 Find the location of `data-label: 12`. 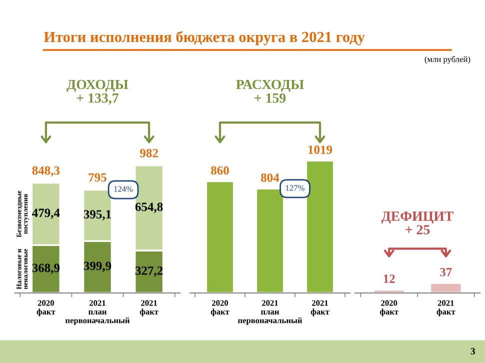

data-label: 12 is located at coordinates (389, 278).